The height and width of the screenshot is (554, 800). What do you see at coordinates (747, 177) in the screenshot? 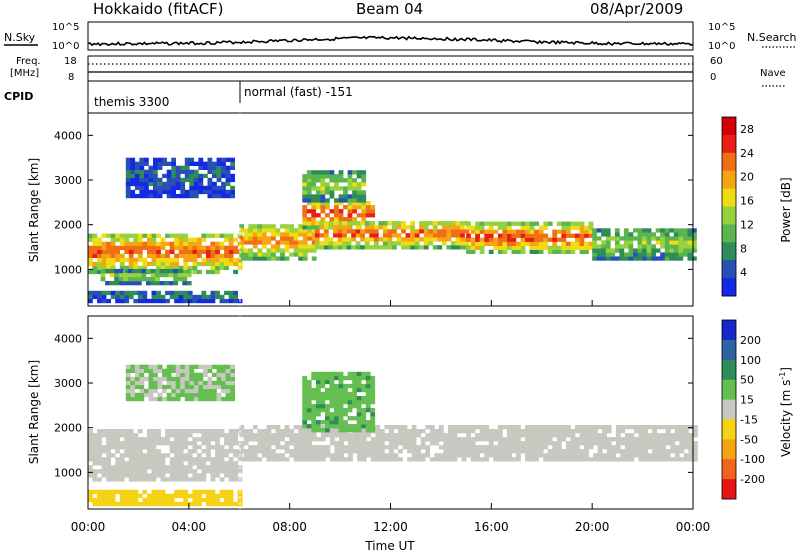
I see `colorbar-tick-label: 20` at bounding box center [747, 177].